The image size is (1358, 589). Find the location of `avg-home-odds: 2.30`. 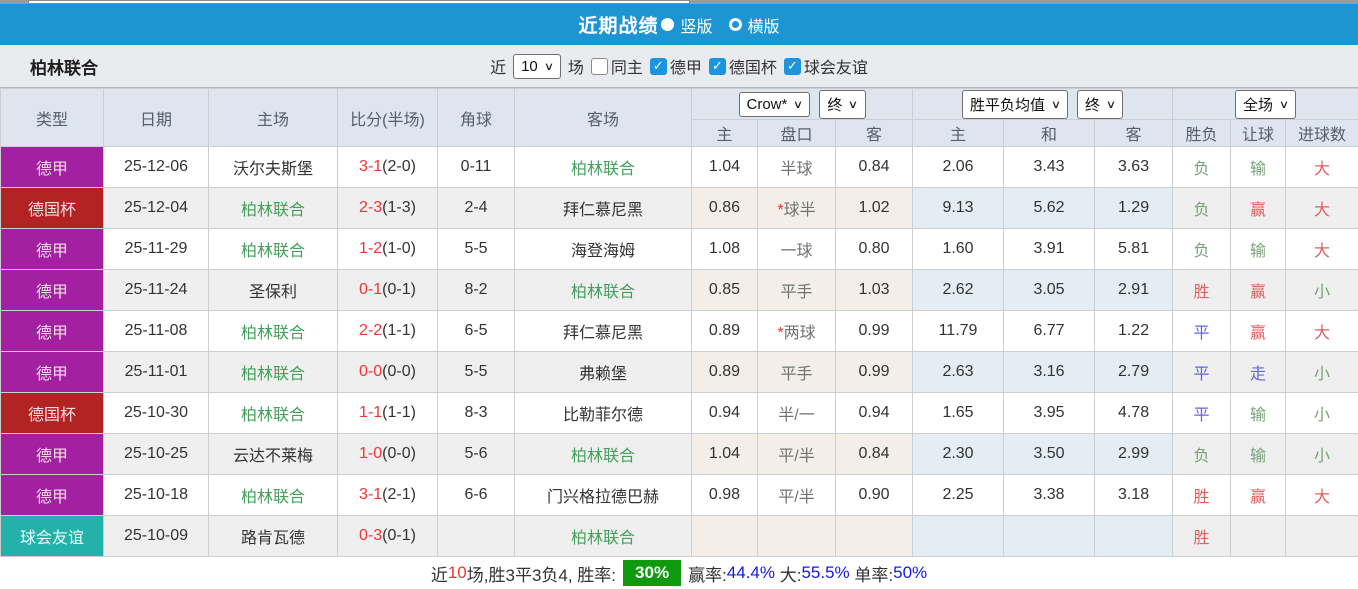

avg-home-odds: 2.30 is located at coordinates (958, 454).